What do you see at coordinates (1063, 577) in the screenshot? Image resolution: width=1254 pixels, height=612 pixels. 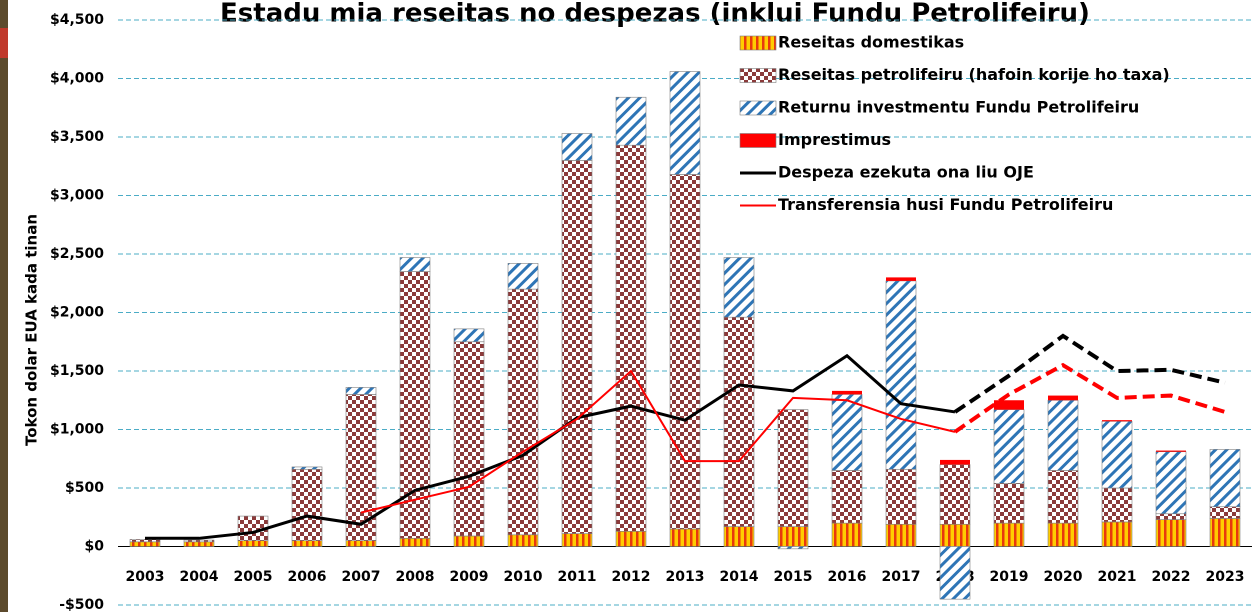 I see `x-tick-label: 2020` at bounding box center [1063, 577].